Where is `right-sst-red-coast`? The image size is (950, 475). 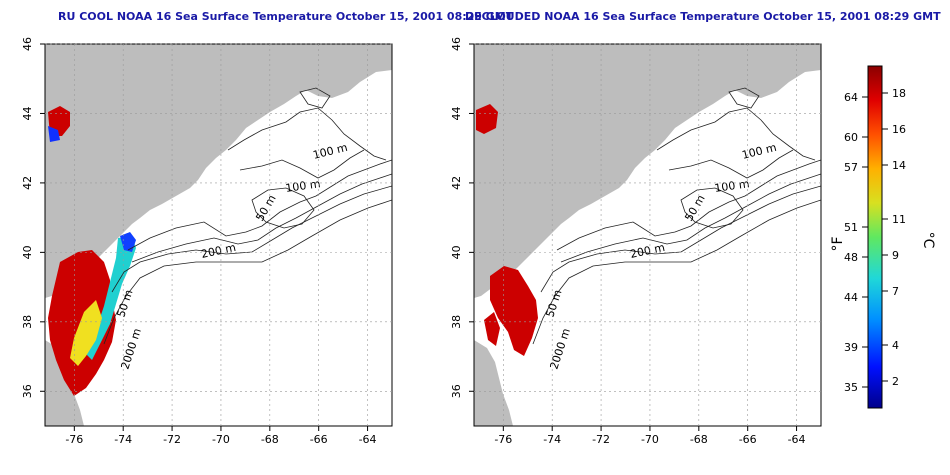
right-sst-red-coast is located at coordinates (514, 311).